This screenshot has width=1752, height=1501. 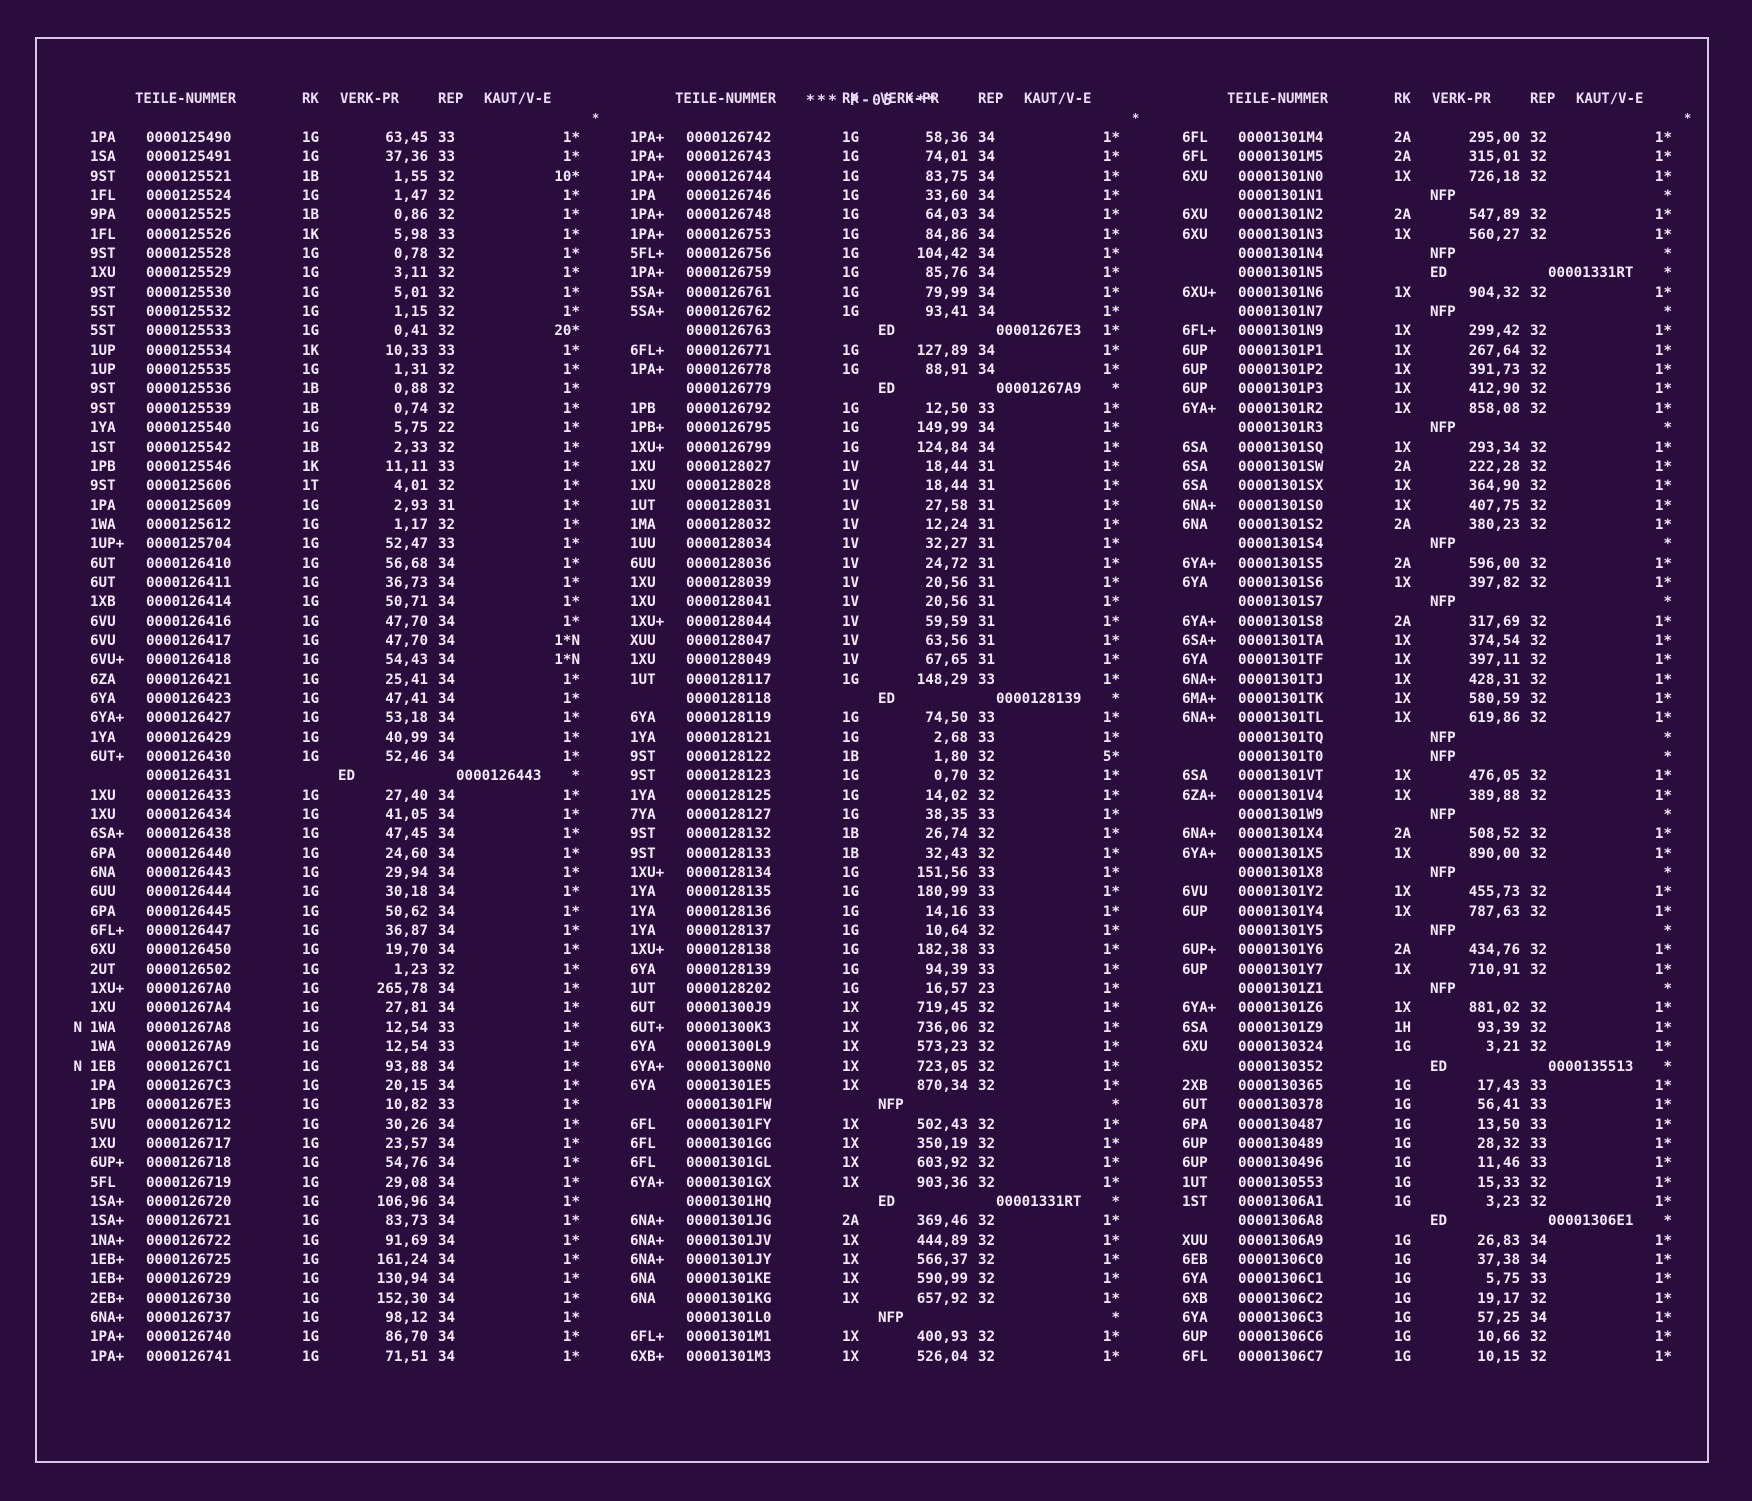 I want to click on price: 1,55, so click(x=410, y=176).